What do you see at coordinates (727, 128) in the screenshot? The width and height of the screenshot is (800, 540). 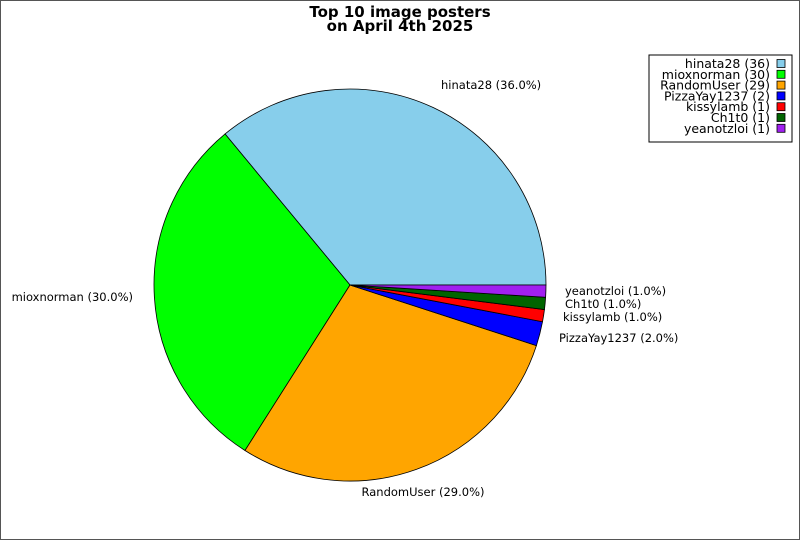 I see `legend-label-yeanotzloi: yeanotzloi (1)` at bounding box center [727, 128].